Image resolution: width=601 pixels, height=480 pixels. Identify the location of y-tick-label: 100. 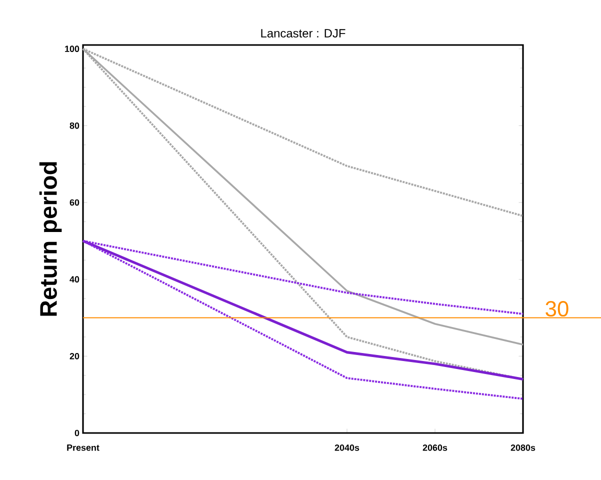
(72, 49).